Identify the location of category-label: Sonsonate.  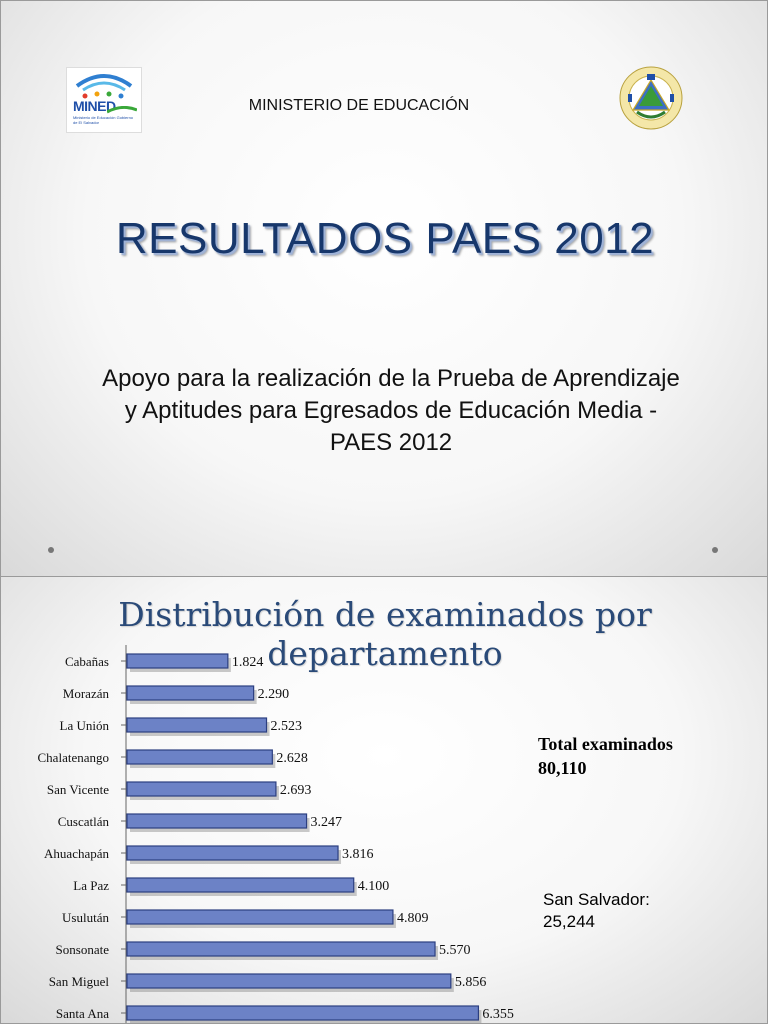
(83, 949).